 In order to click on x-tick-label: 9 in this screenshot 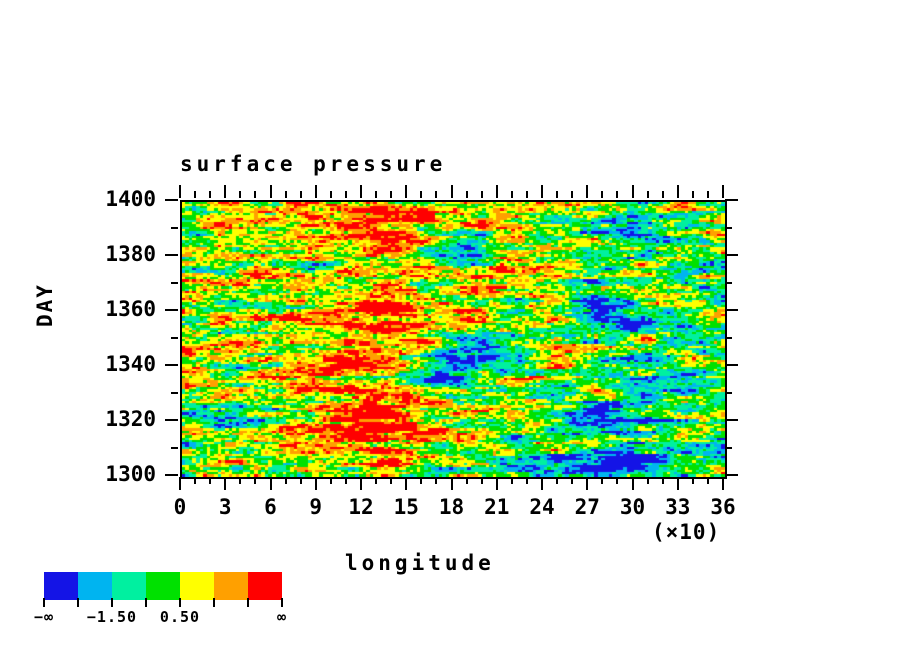, I will do `click(316, 507)`.